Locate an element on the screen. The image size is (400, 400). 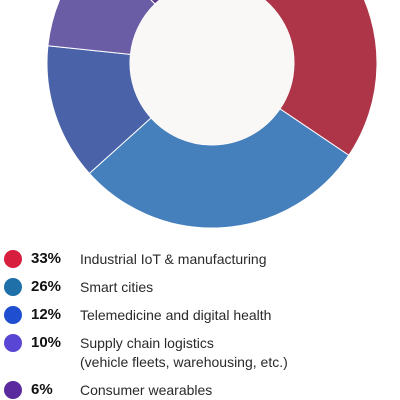
legend-percent: 12% is located at coordinates (46, 314).